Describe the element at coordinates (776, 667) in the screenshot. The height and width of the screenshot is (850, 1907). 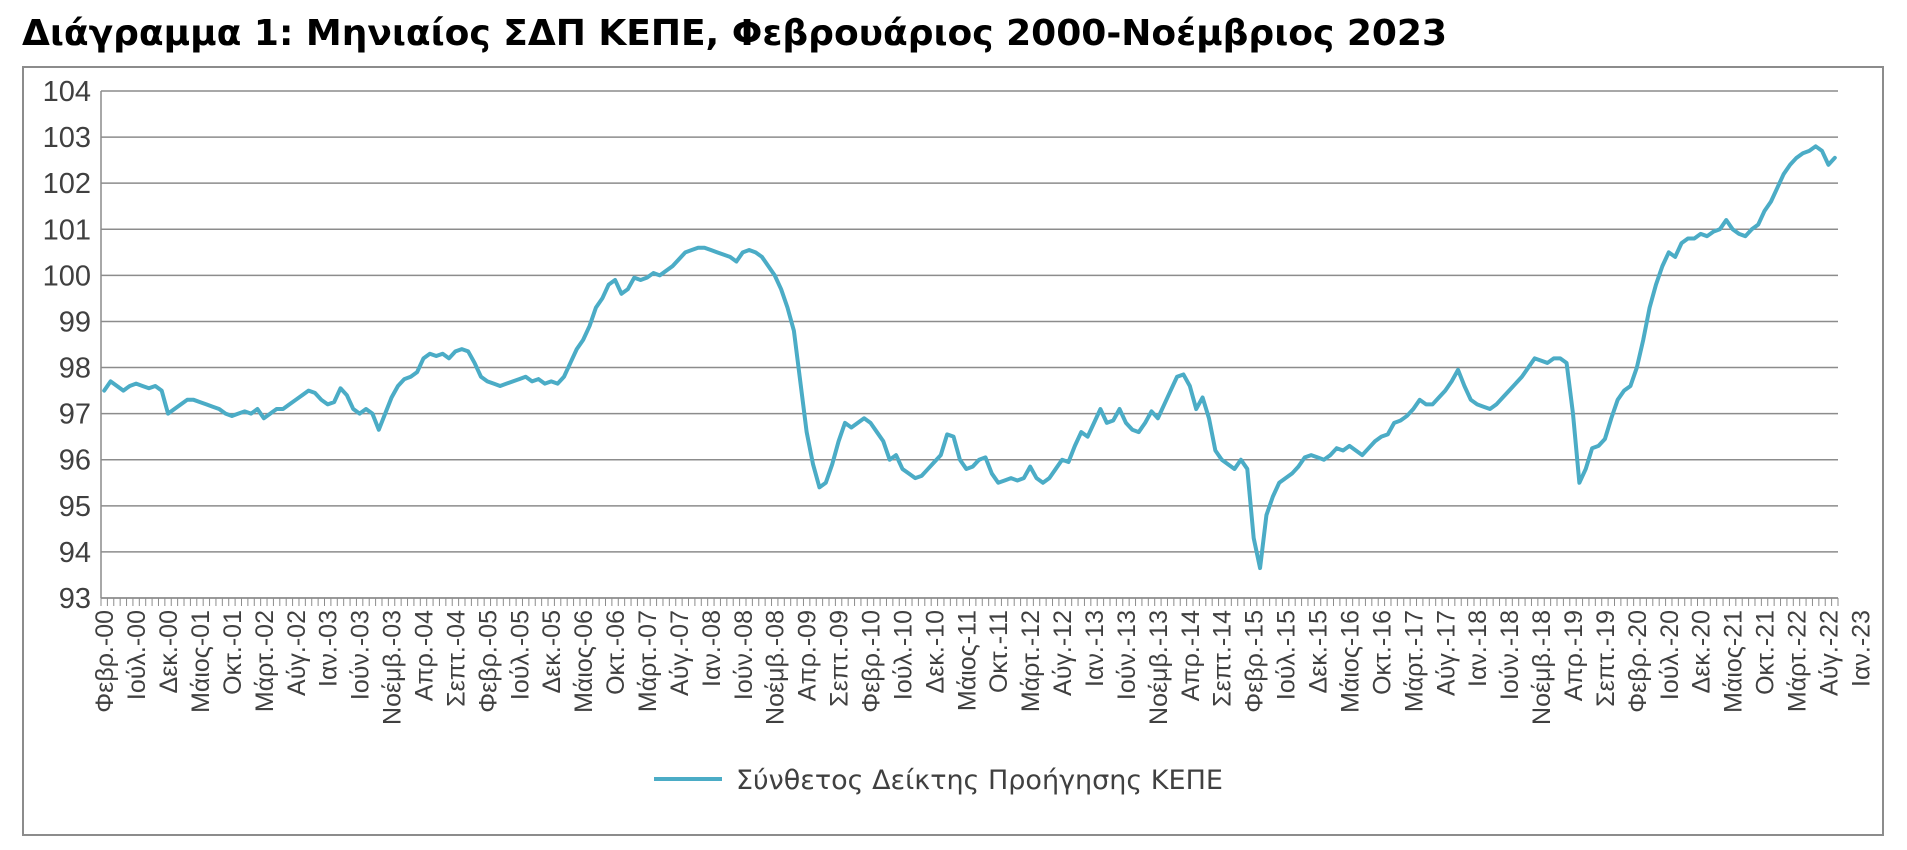
I see `x-tick-label: Νοέμβ.-08` at that location.